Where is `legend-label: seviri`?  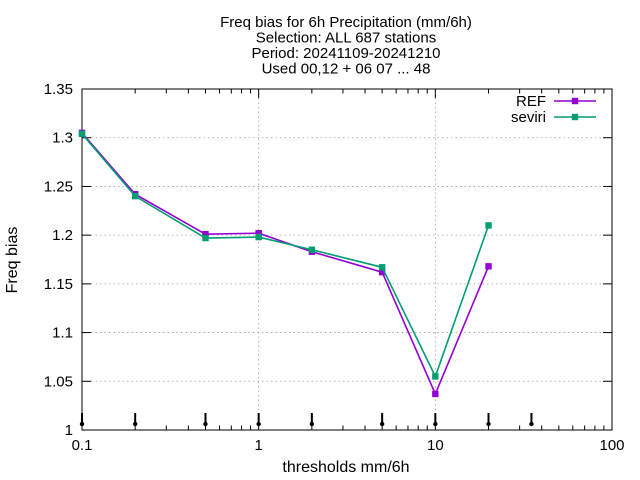
legend-label: seviri is located at coordinates (528, 117).